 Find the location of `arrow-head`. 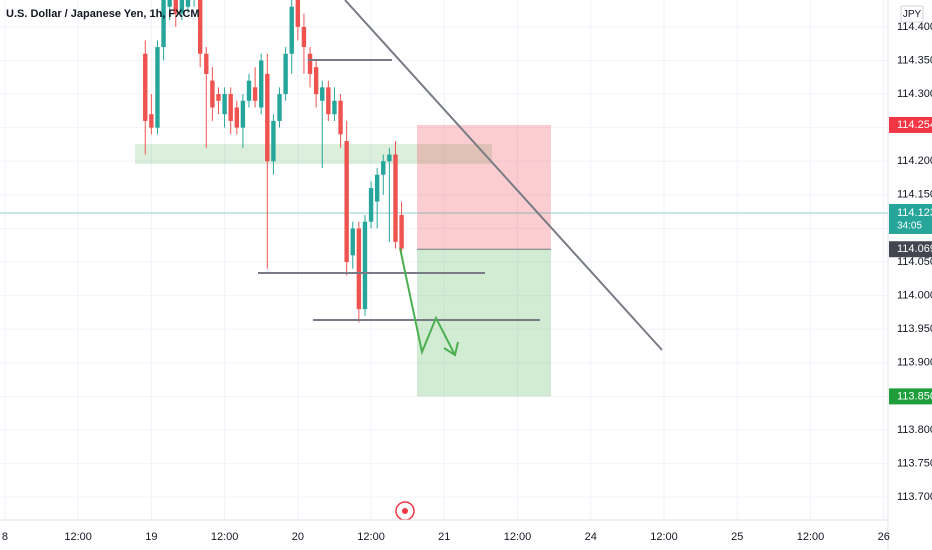

arrow-head is located at coordinates (451, 349).